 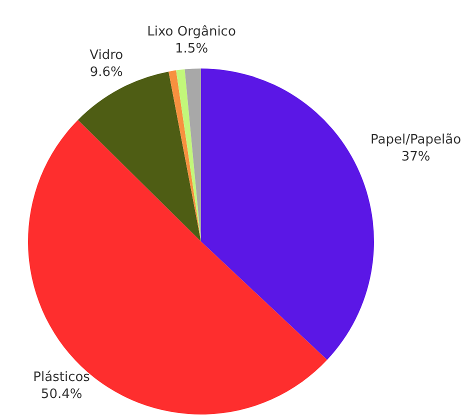 I want to click on slice-label: Plásticos, so click(x=61, y=378).